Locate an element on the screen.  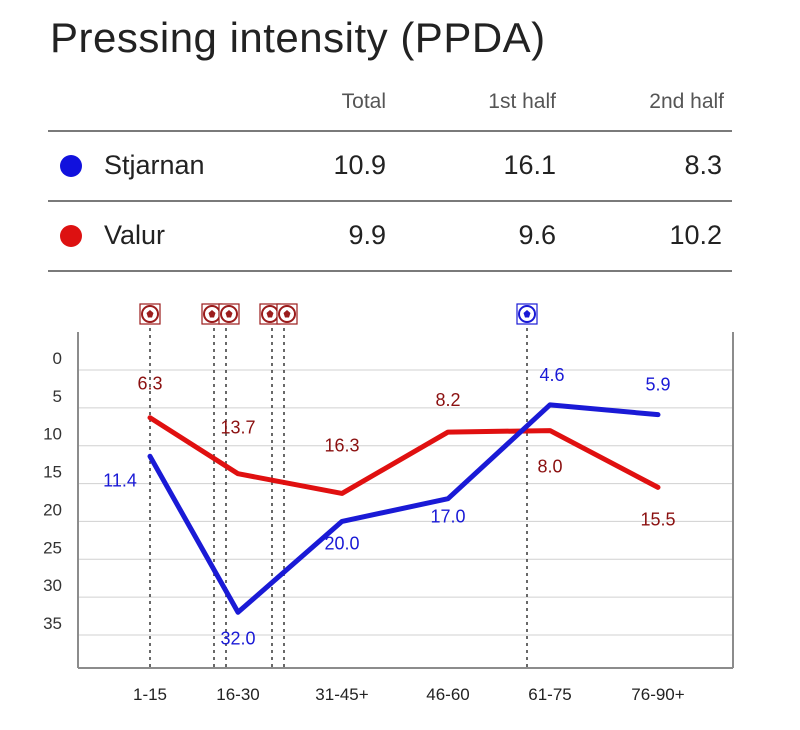
y-tick-label: 15 is located at coordinates (52, 472).